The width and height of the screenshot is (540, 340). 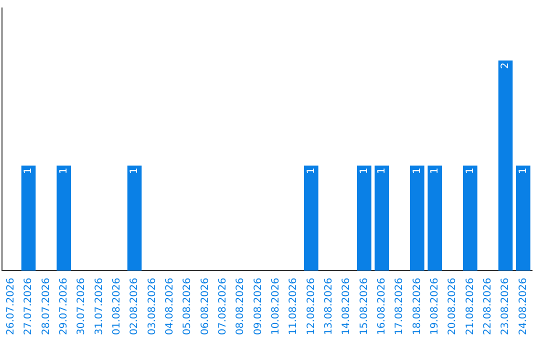 What do you see at coordinates (64, 307) in the screenshot?
I see `x-tick-label: 29.07.2026` at bounding box center [64, 307].